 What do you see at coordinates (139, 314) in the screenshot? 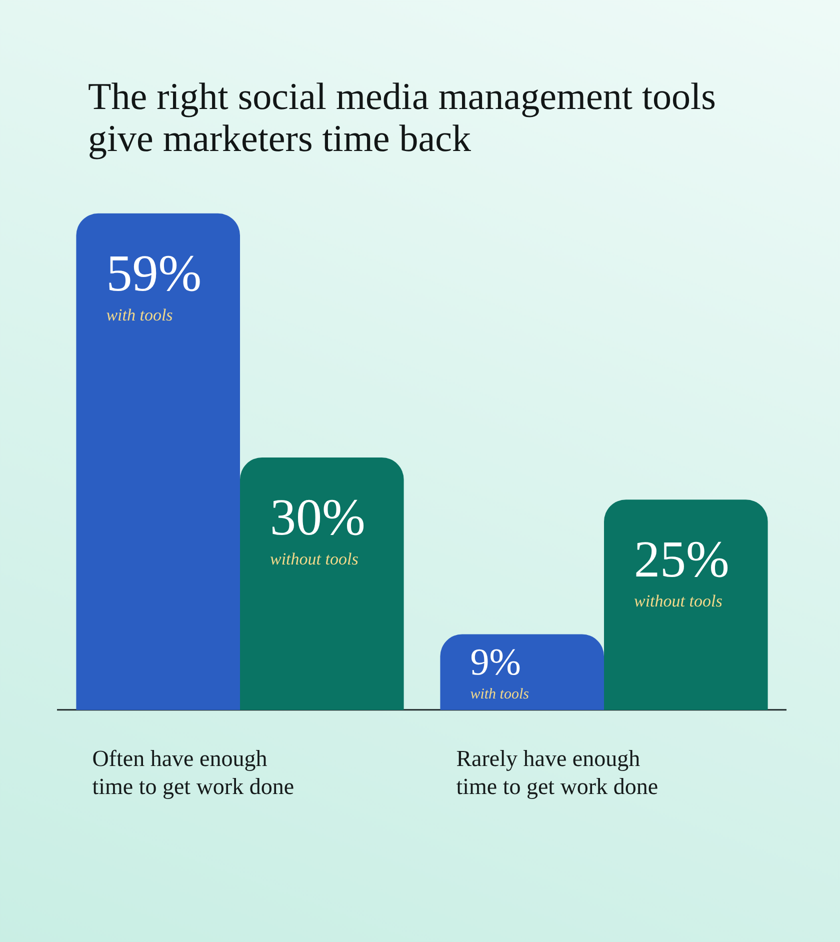
I see `text: with tools` at bounding box center [139, 314].